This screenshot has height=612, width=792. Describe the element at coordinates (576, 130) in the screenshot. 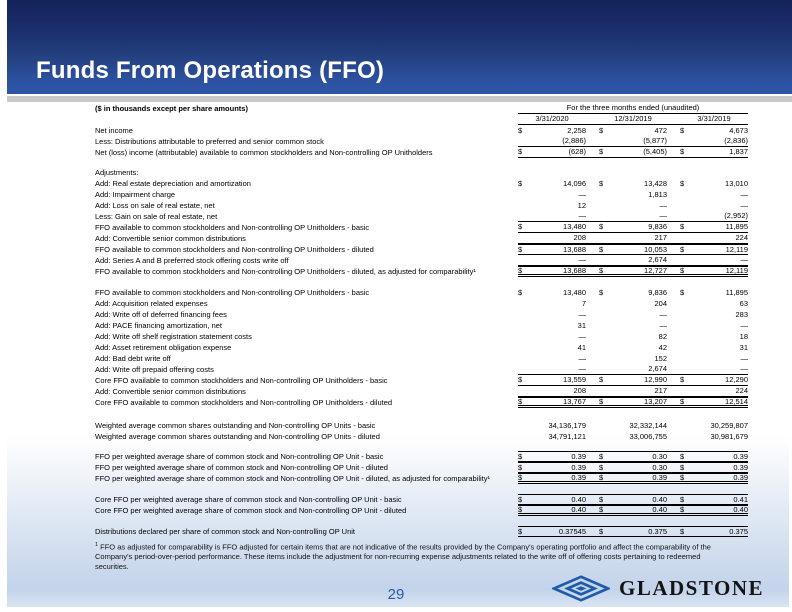

I see `cell-value: 2,258` at that location.